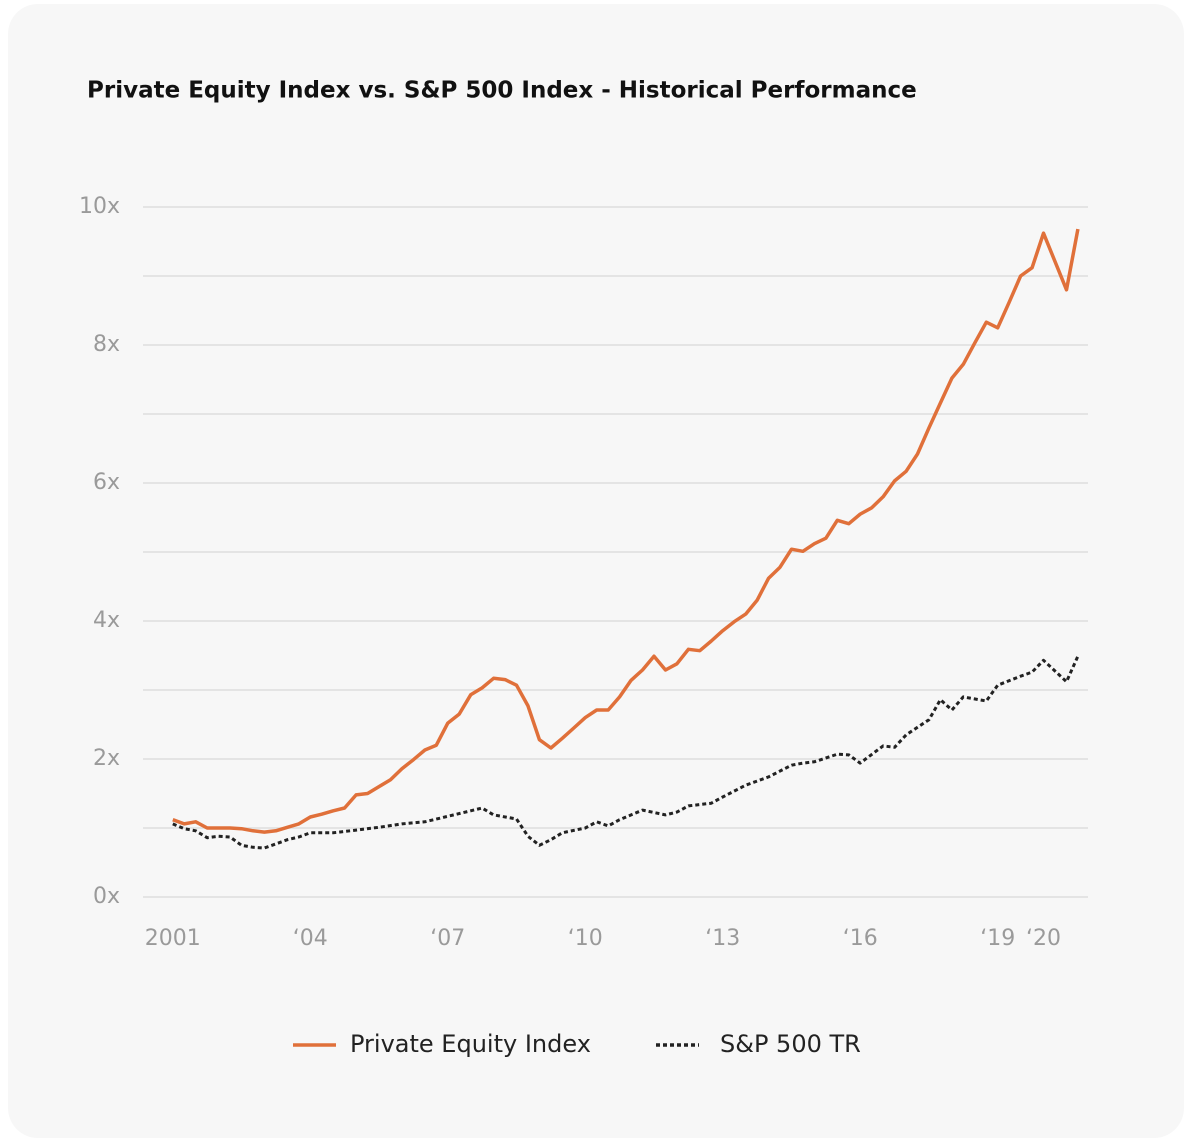  What do you see at coordinates (106, 482) in the screenshot?
I see `y-tick-label: 6x` at bounding box center [106, 482].